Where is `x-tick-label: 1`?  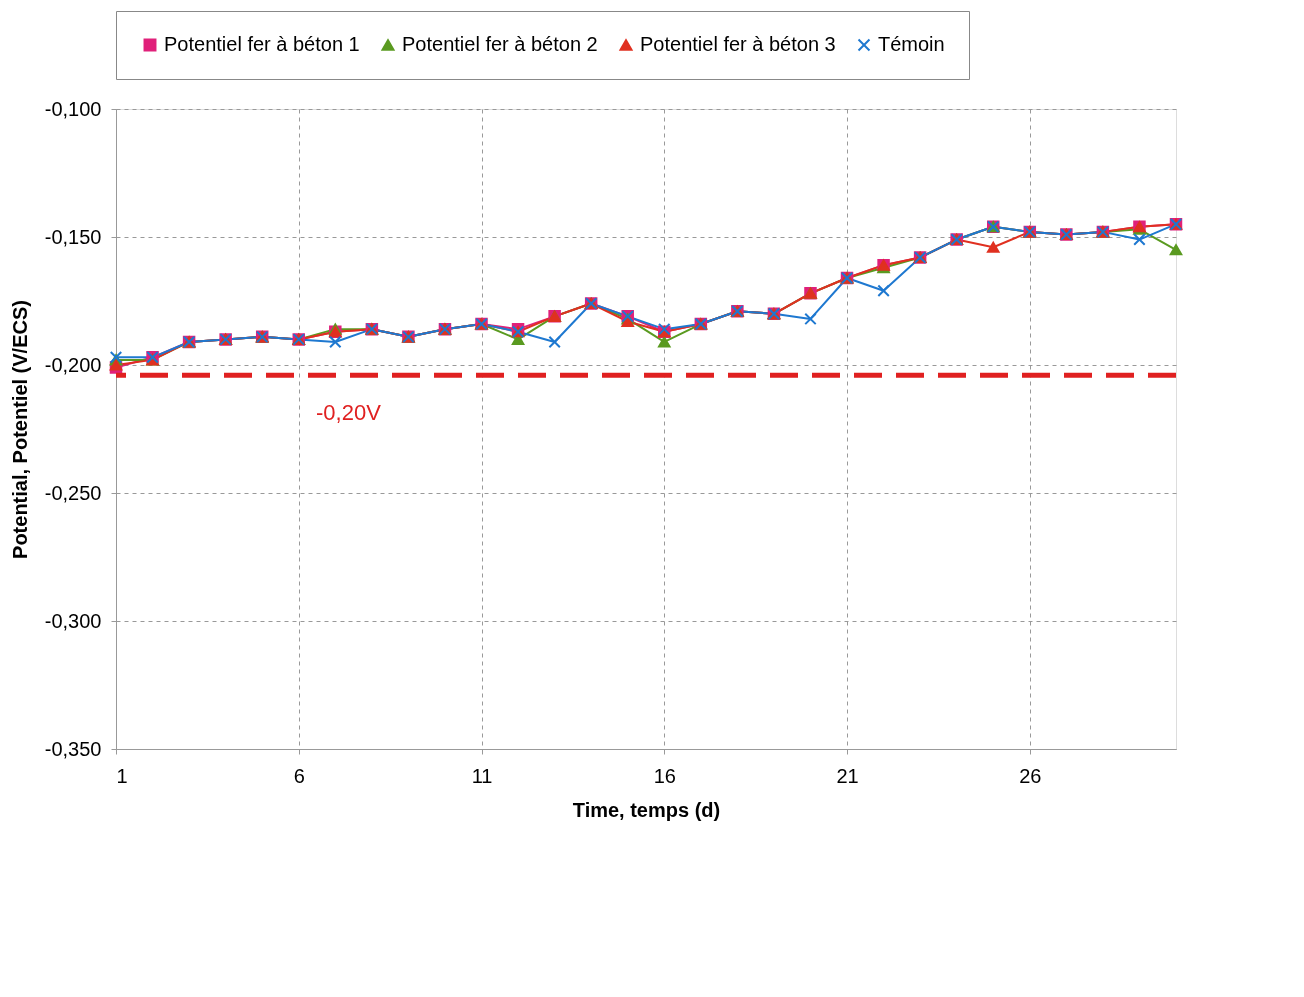
x-tick-label: 1 is located at coordinates (122, 775).